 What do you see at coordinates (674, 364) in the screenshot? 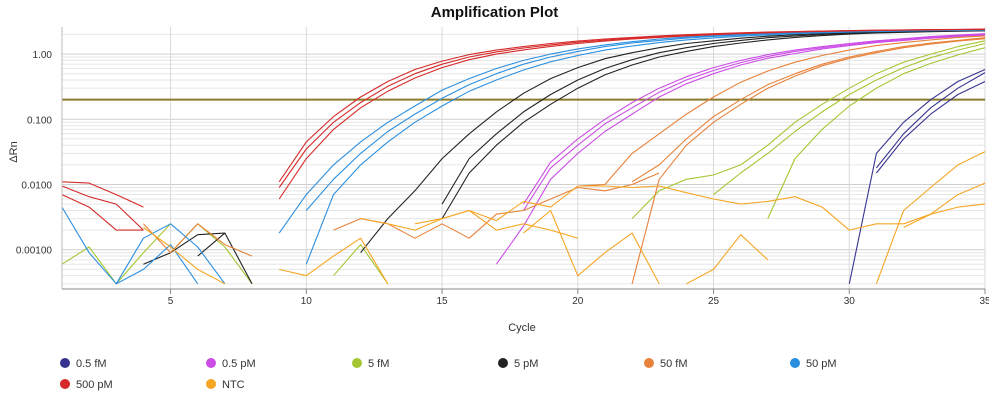
I see `legend-label: 50 fM` at bounding box center [674, 364].